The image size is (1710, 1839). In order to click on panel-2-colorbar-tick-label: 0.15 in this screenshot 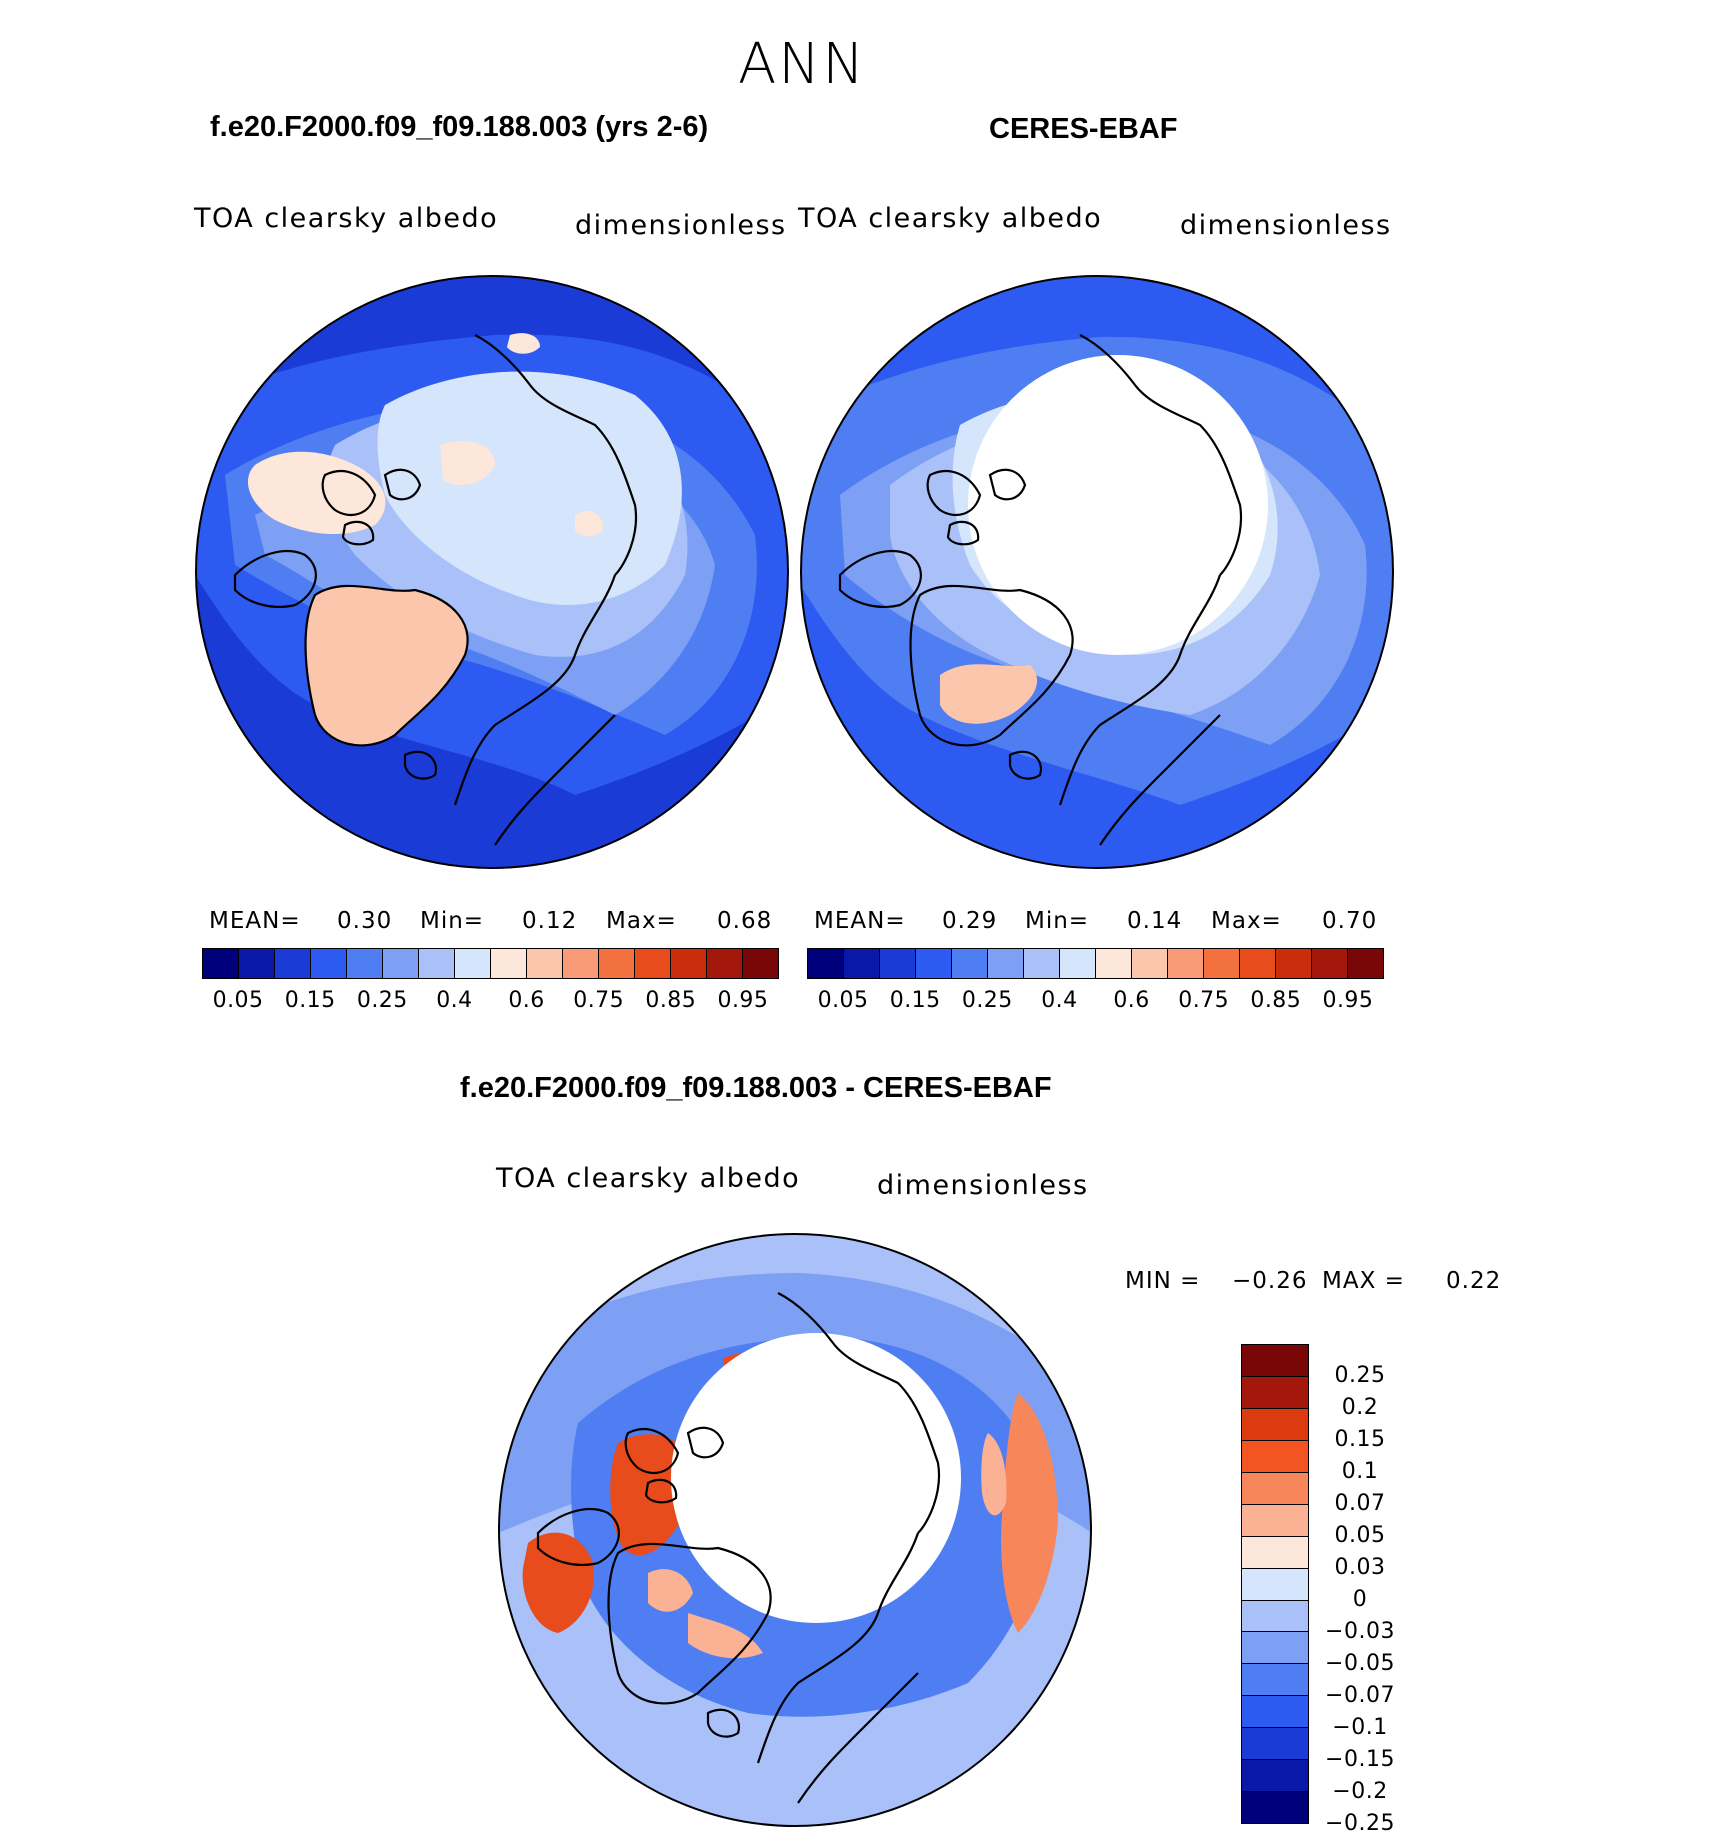, I will do `click(915, 1000)`.